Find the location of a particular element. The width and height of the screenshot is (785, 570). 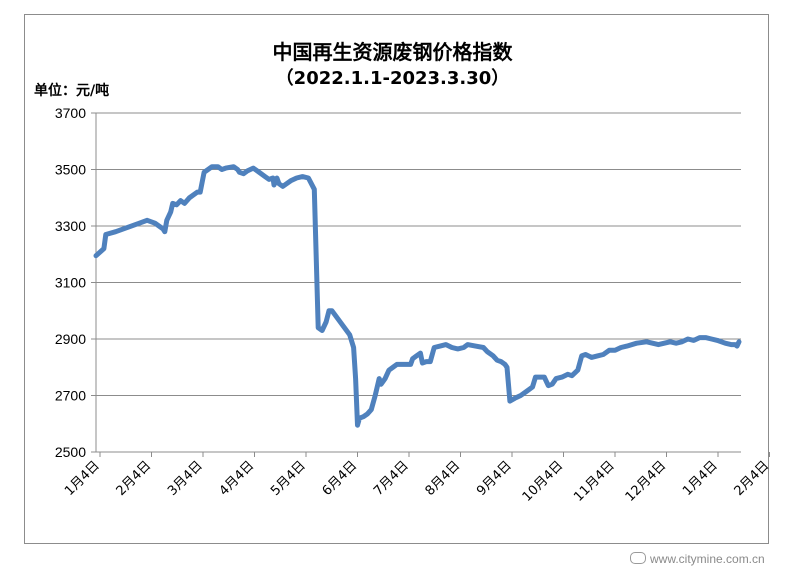

x-tick-label: 8月4日 is located at coordinates (443, 478).